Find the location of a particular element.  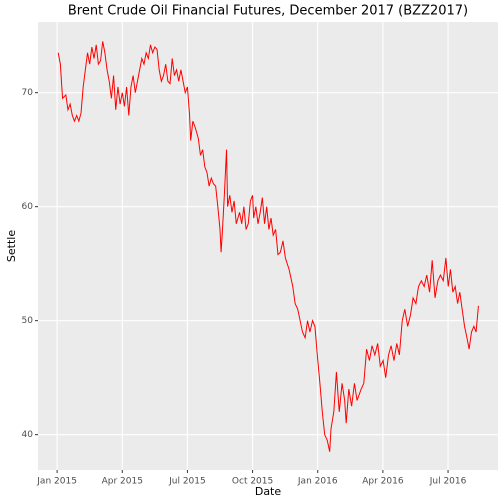

x-tick-label: Jul 2016 is located at coordinates (448, 482).